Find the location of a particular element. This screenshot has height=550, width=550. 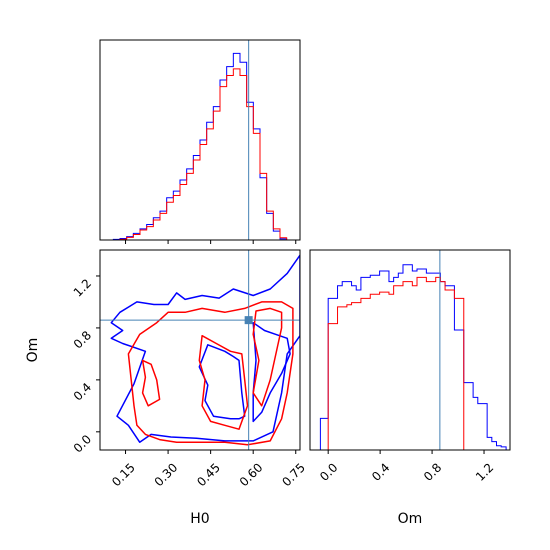

h0-tick-label: 0.60 is located at coordinates (251, 474).